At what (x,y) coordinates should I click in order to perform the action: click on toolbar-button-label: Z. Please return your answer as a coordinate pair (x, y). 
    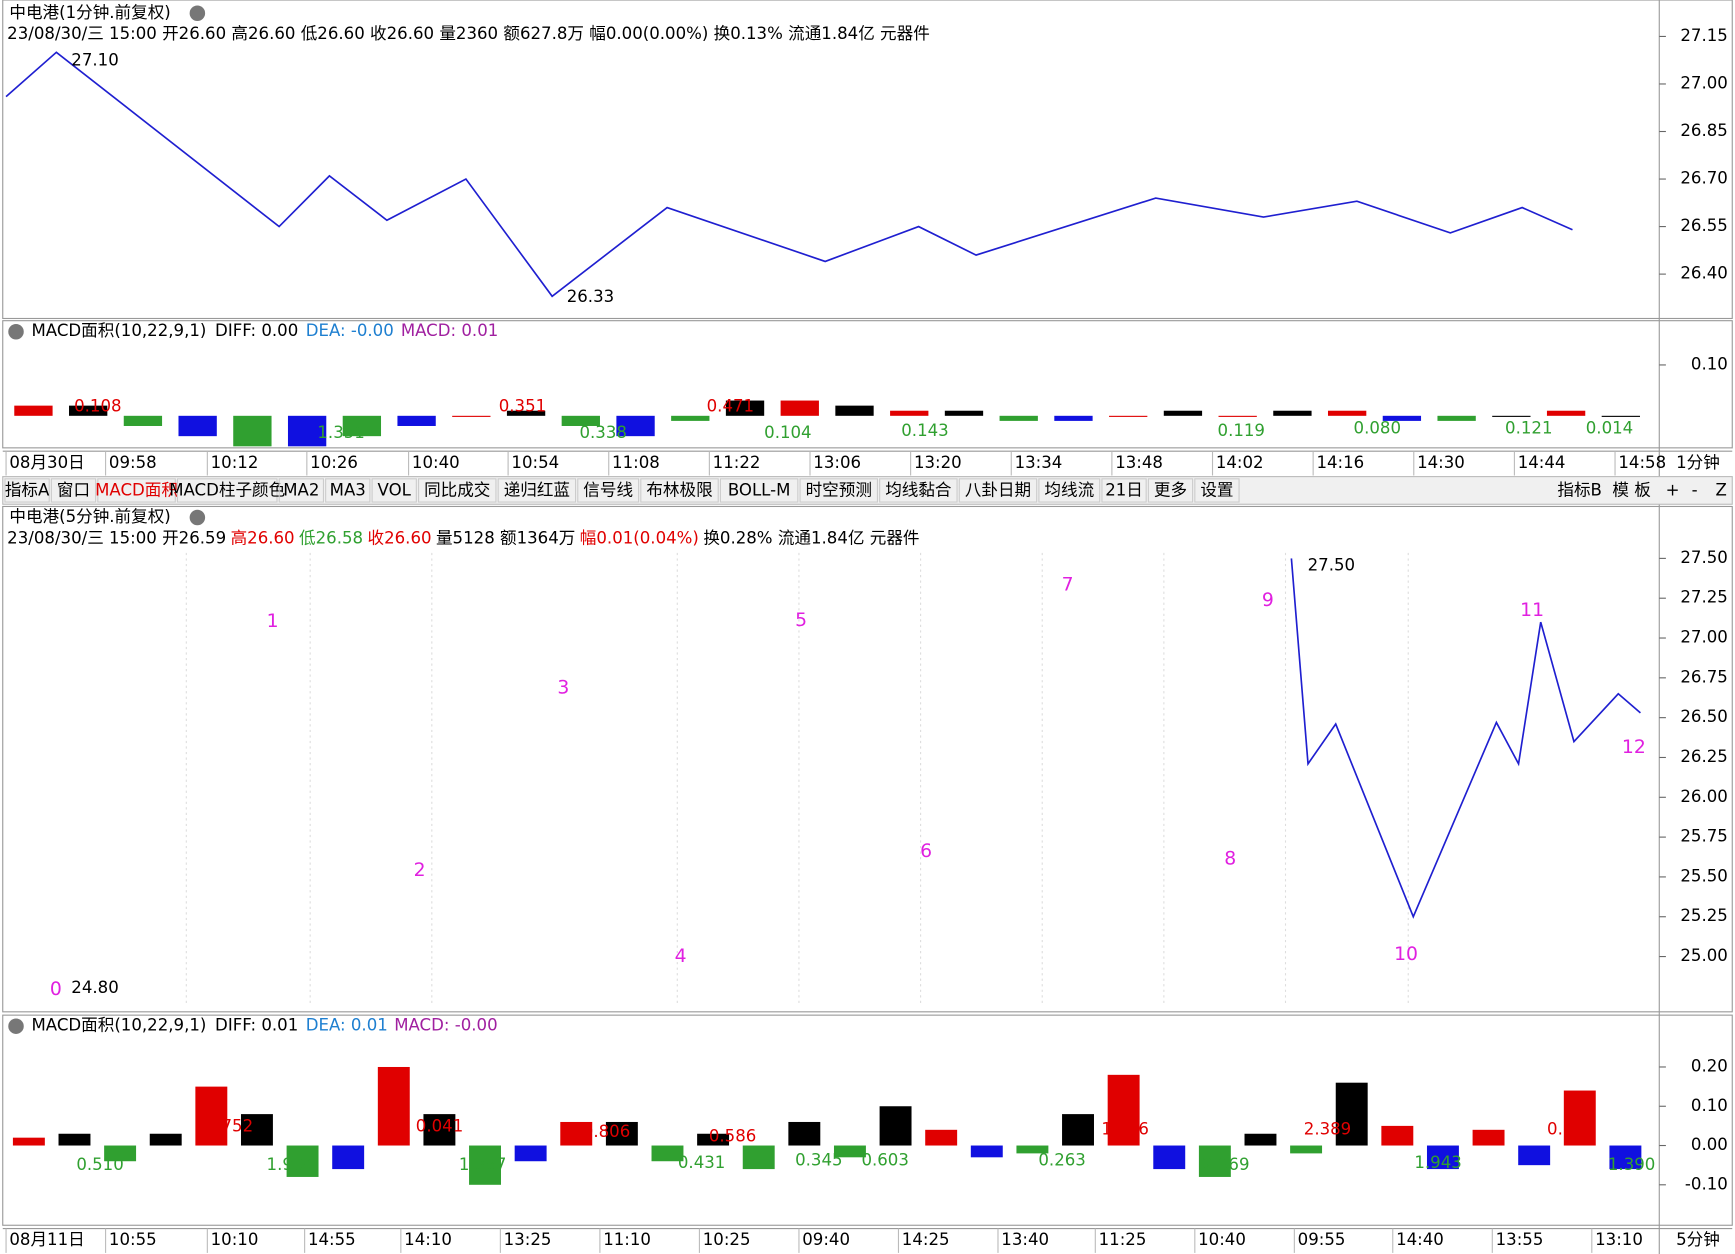
    Looking at the image, I should click on (1721, 489).